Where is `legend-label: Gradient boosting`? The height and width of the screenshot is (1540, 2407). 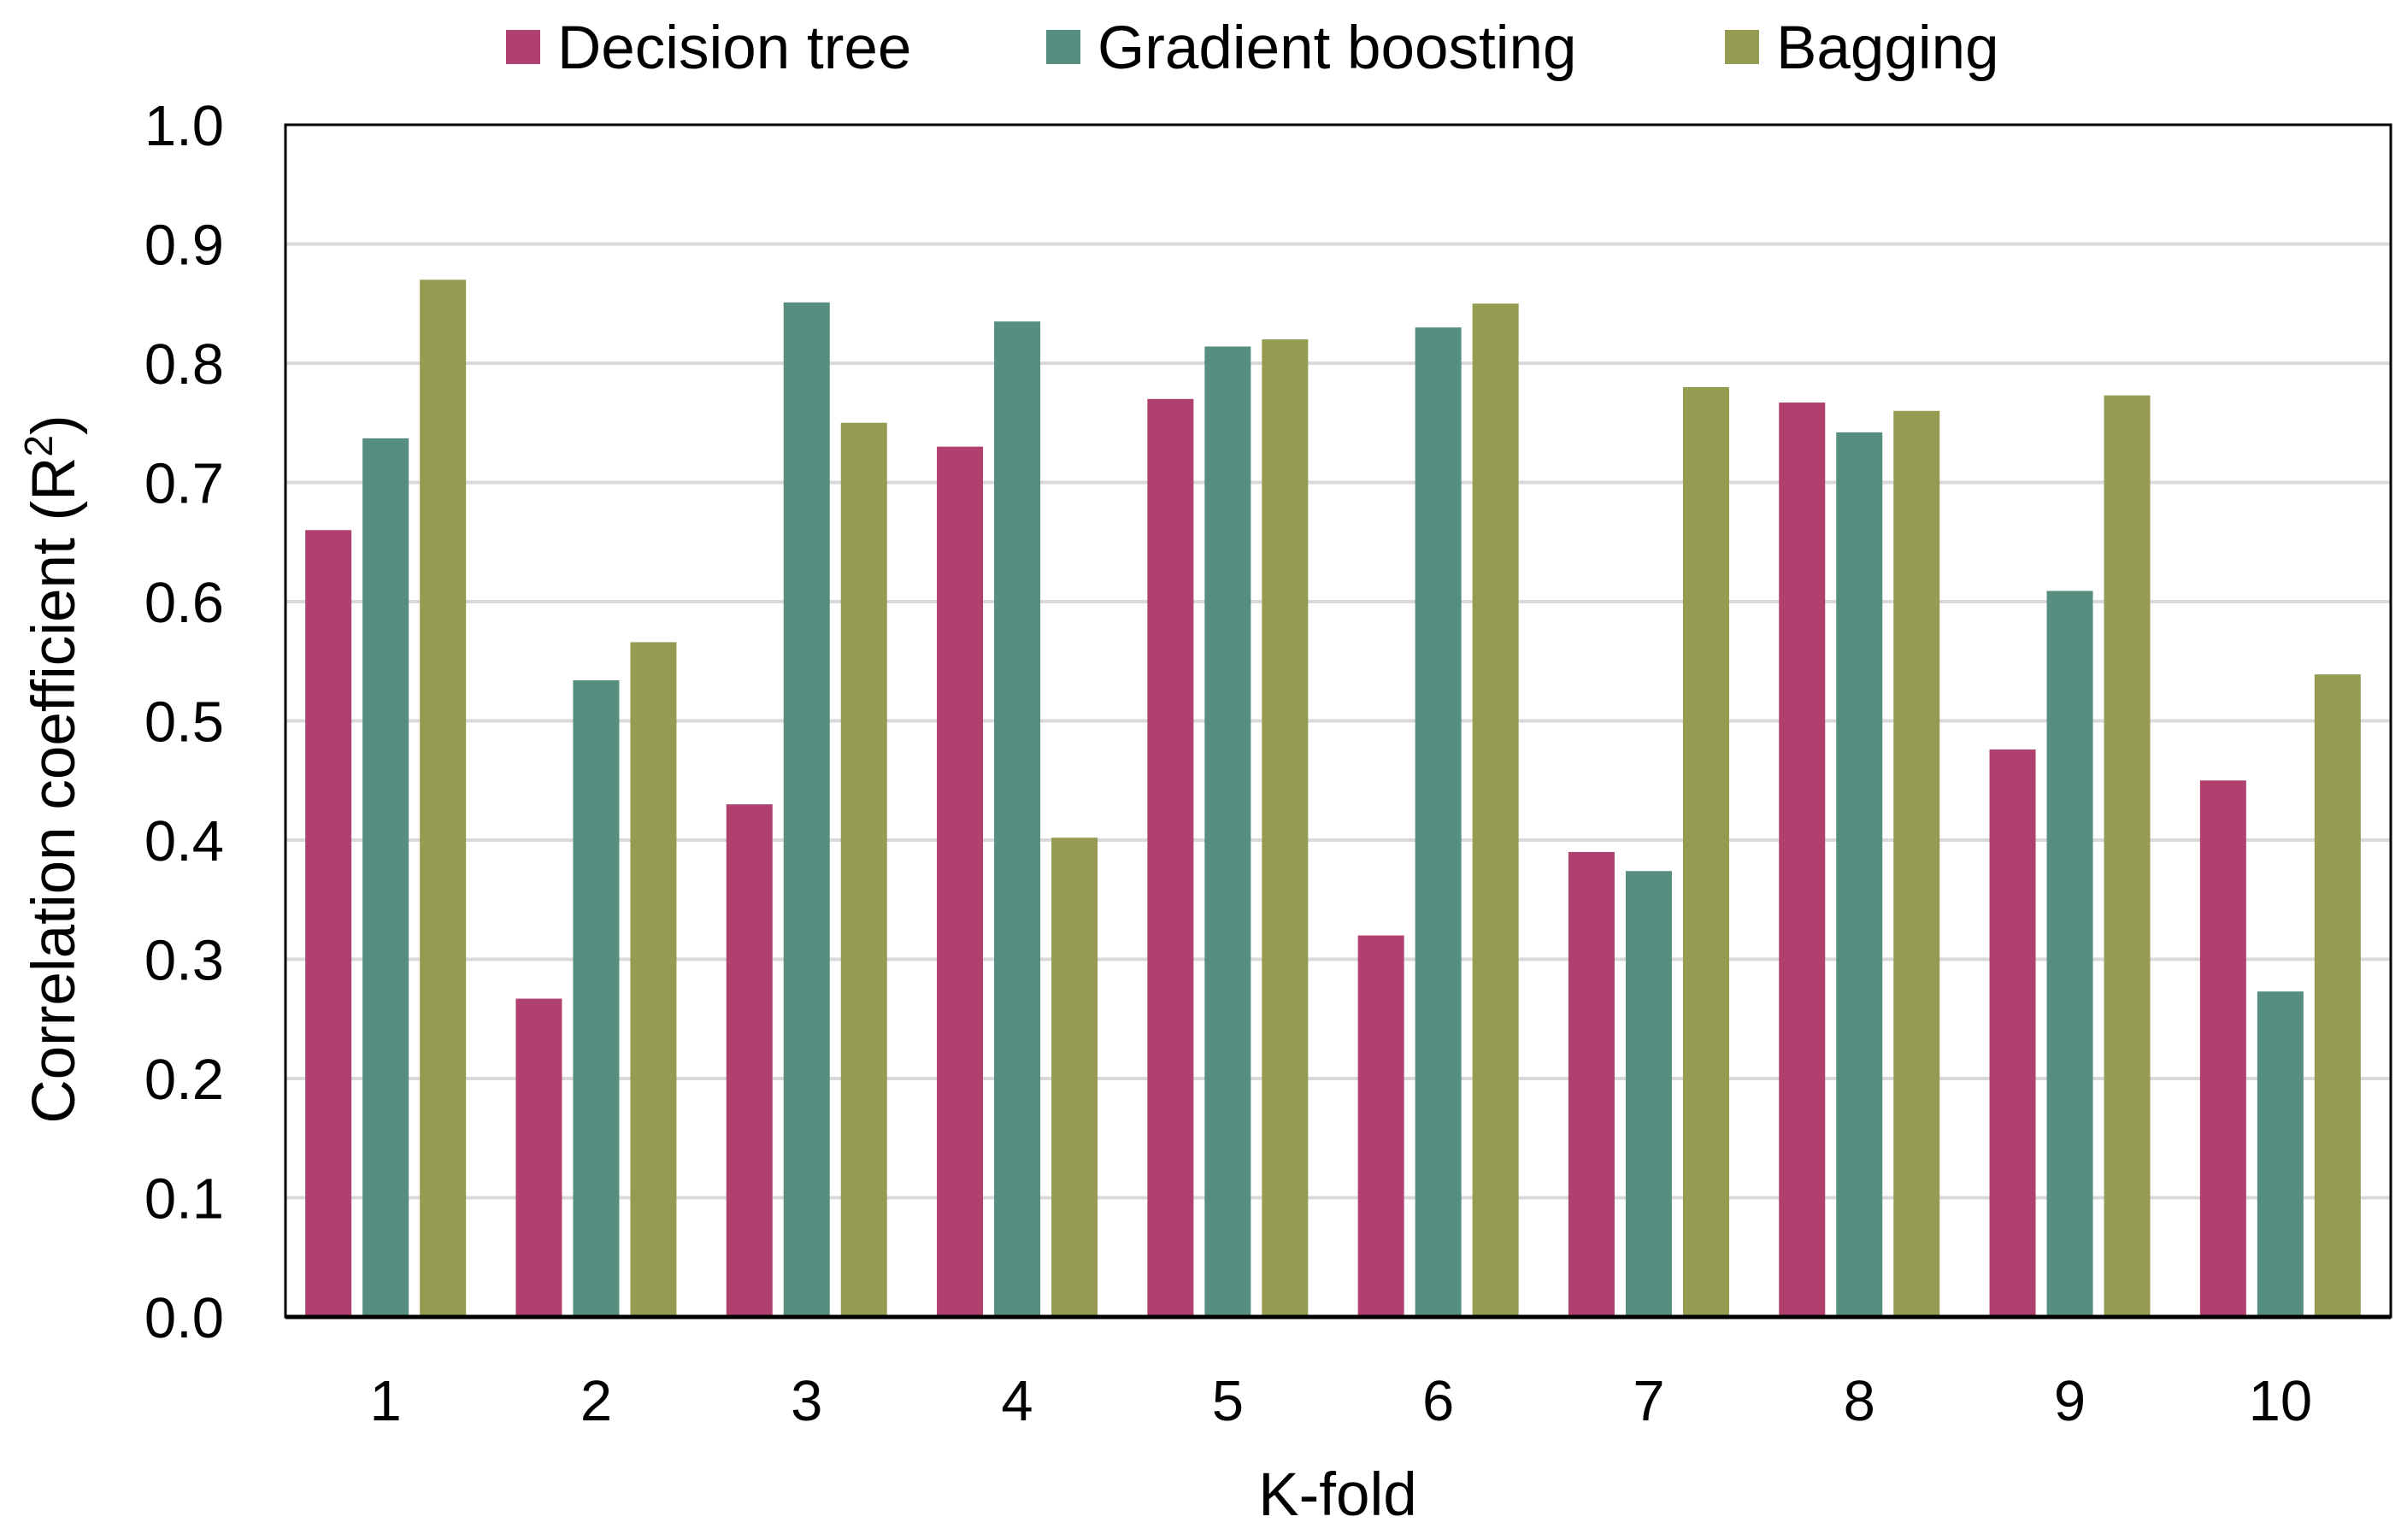 legend-label: Gradient boosting is located at coordinates (1337, 48).